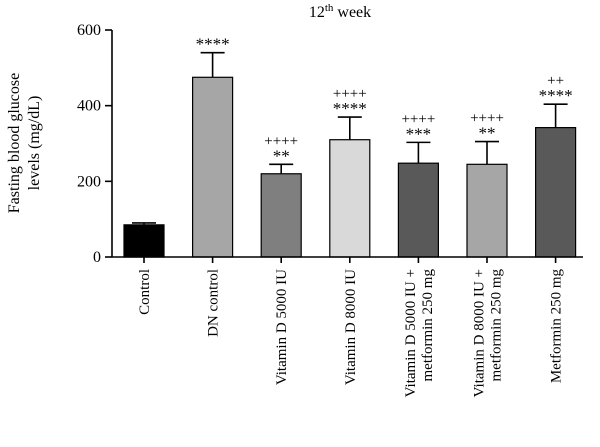 Image resolution: width=600 pixels, height=447 pixels. Describe the element at coordinates (214, 303) in the screenshot. I see `x-tick-label: DN control` at that location.